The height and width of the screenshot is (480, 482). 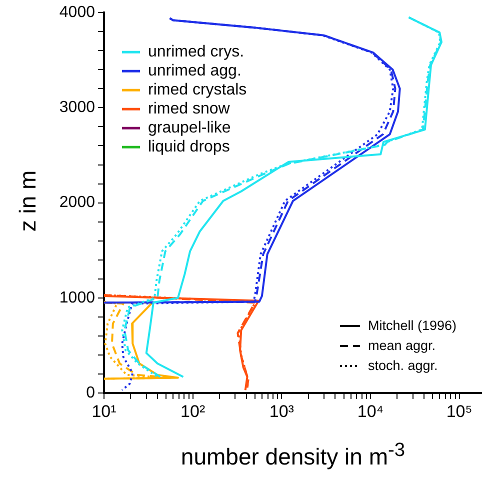 I want to click on legend-label: liquid drops, so click(x=189, y=147).